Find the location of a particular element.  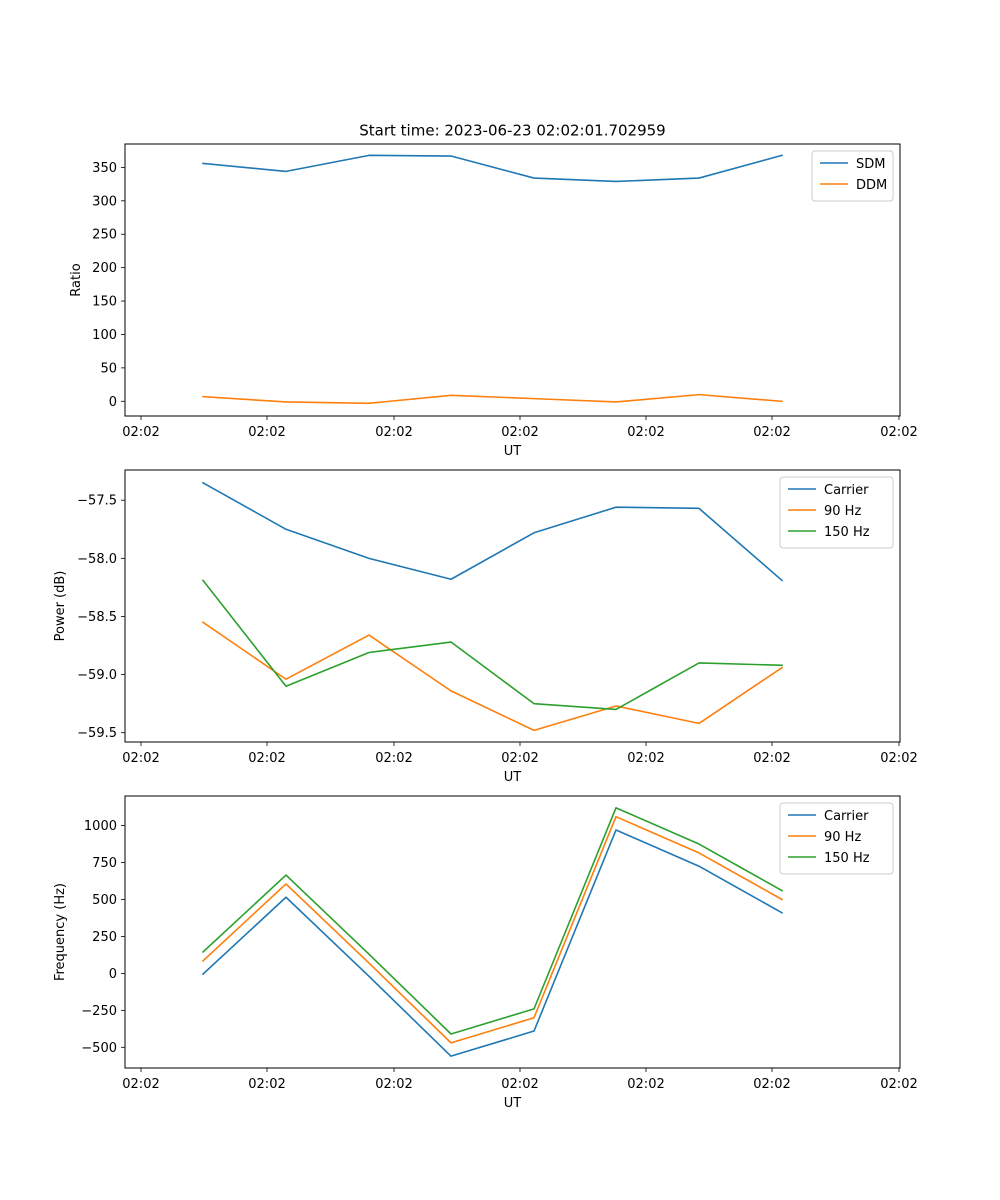

series-line-ddm is located at coordinates (492, 399).